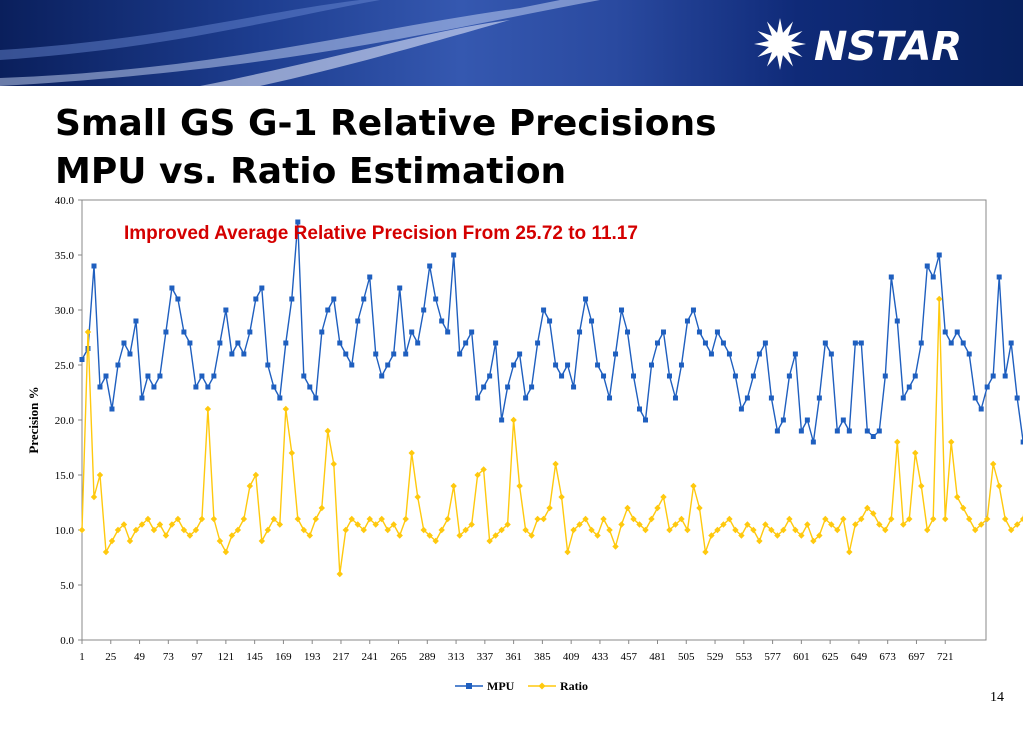 This screenshot has height=731, width=1023. What do you see at coordinates (283, 657) in the screenshot?
I see `x-tick-label: 169` at bounding box center [283, 657].